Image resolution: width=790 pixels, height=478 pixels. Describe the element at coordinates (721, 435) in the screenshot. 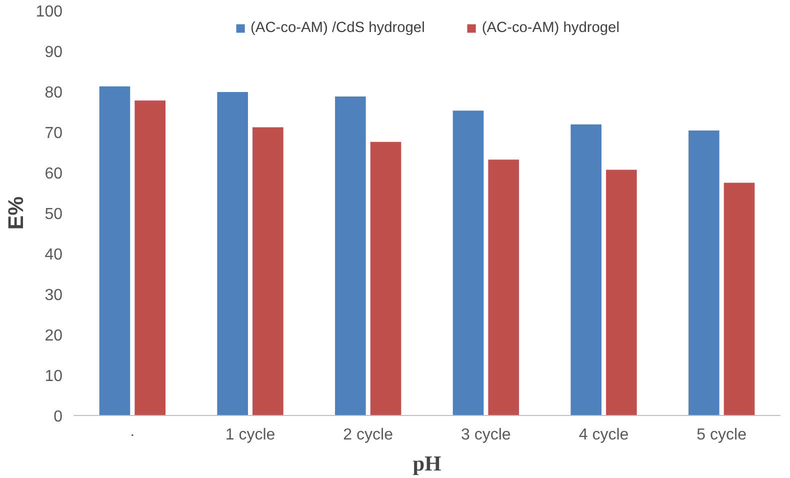

I see `x-tick-label: 5 cycle` at that location.